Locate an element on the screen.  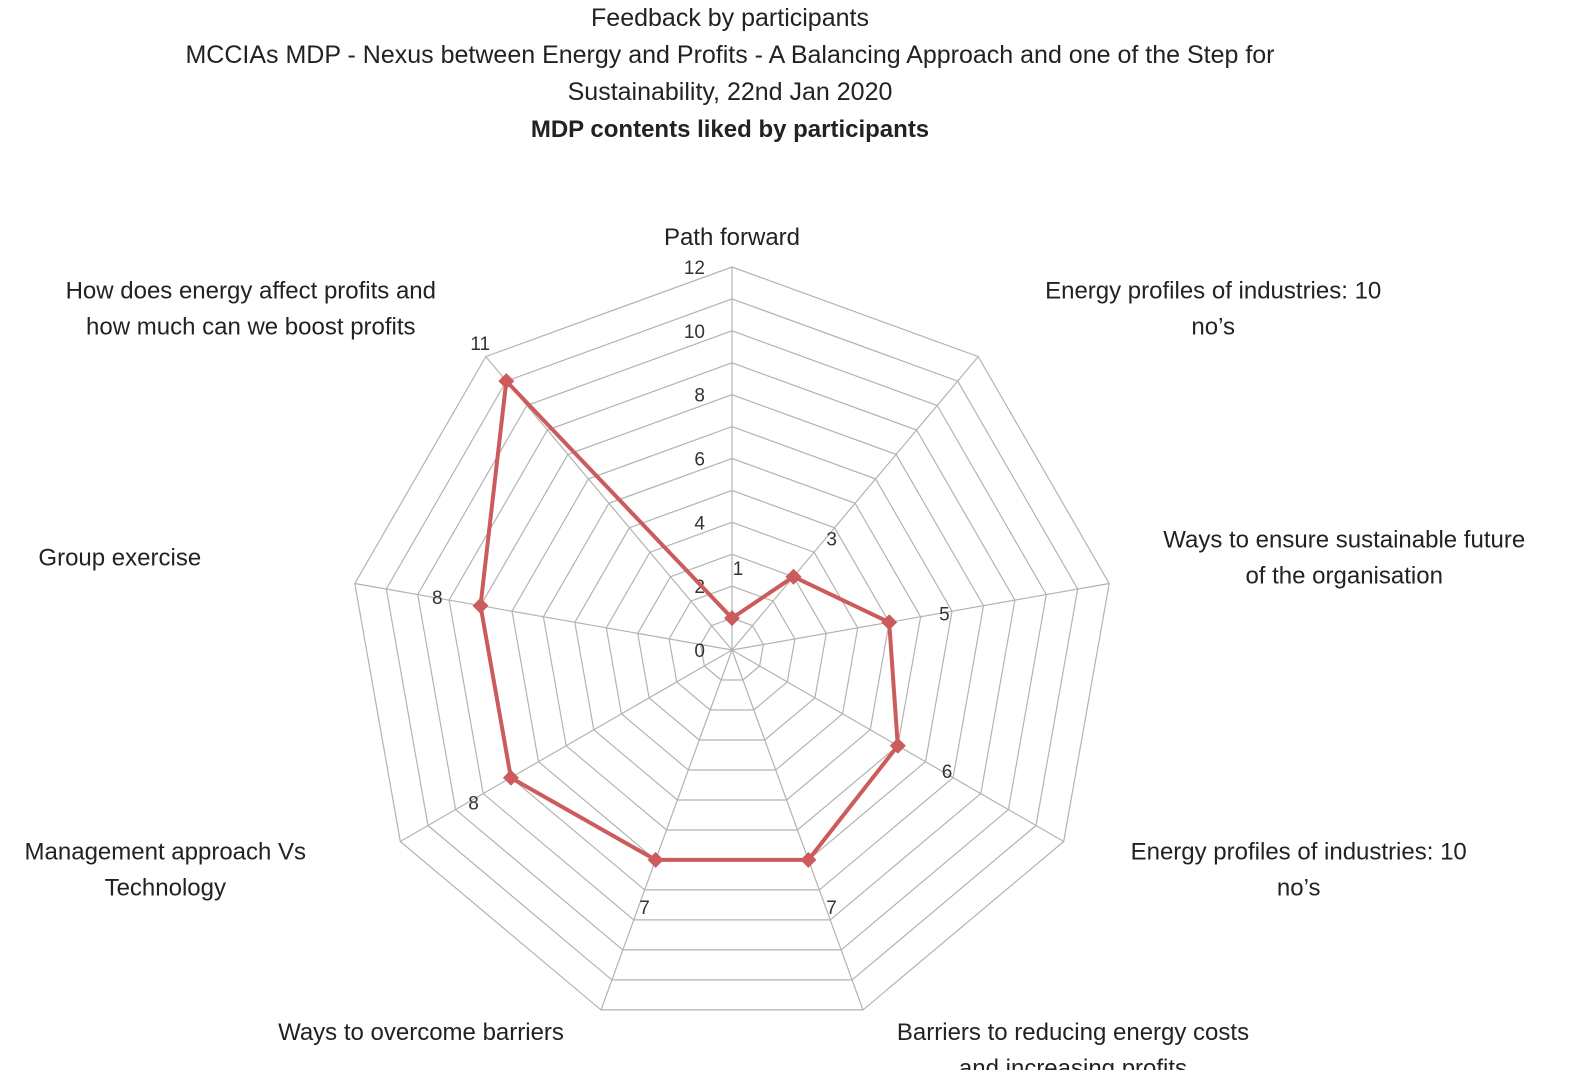
category-label: Ways to overcome barriers is located at coordinates (421, 1032).